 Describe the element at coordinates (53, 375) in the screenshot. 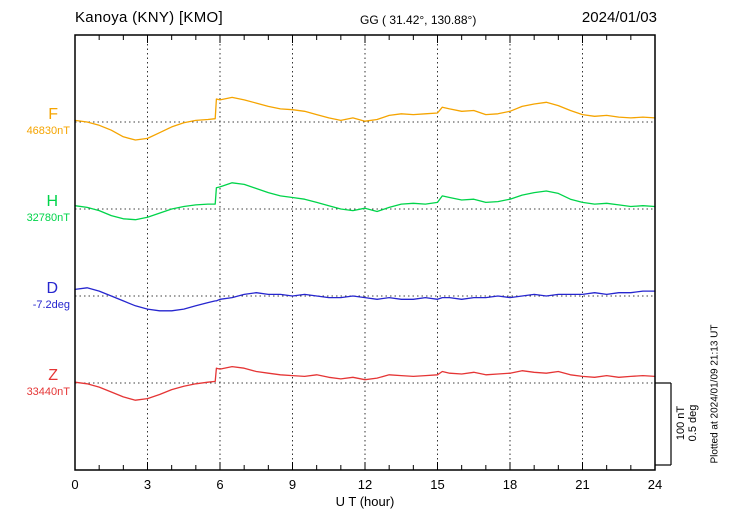

I see `series-label-Z: Z` at that location.